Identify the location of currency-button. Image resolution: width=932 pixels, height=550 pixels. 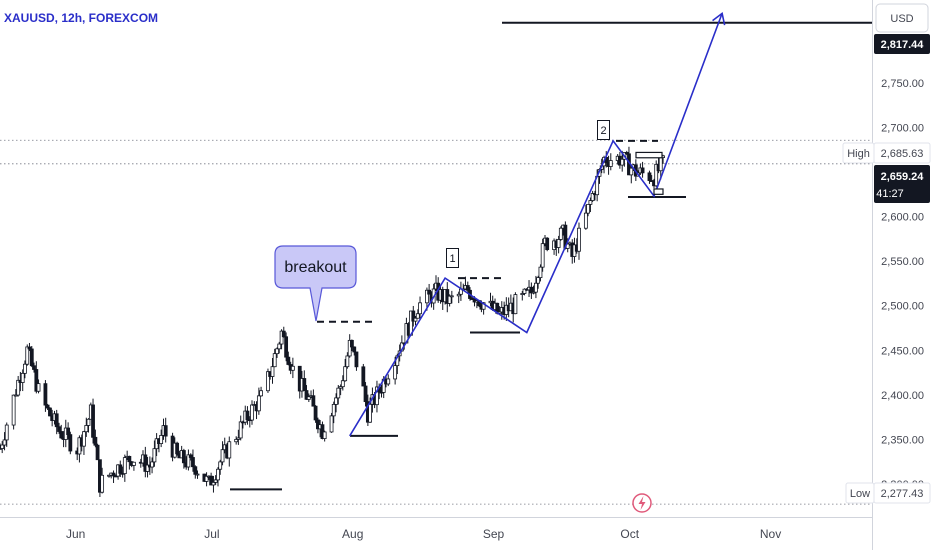
(902, 18).